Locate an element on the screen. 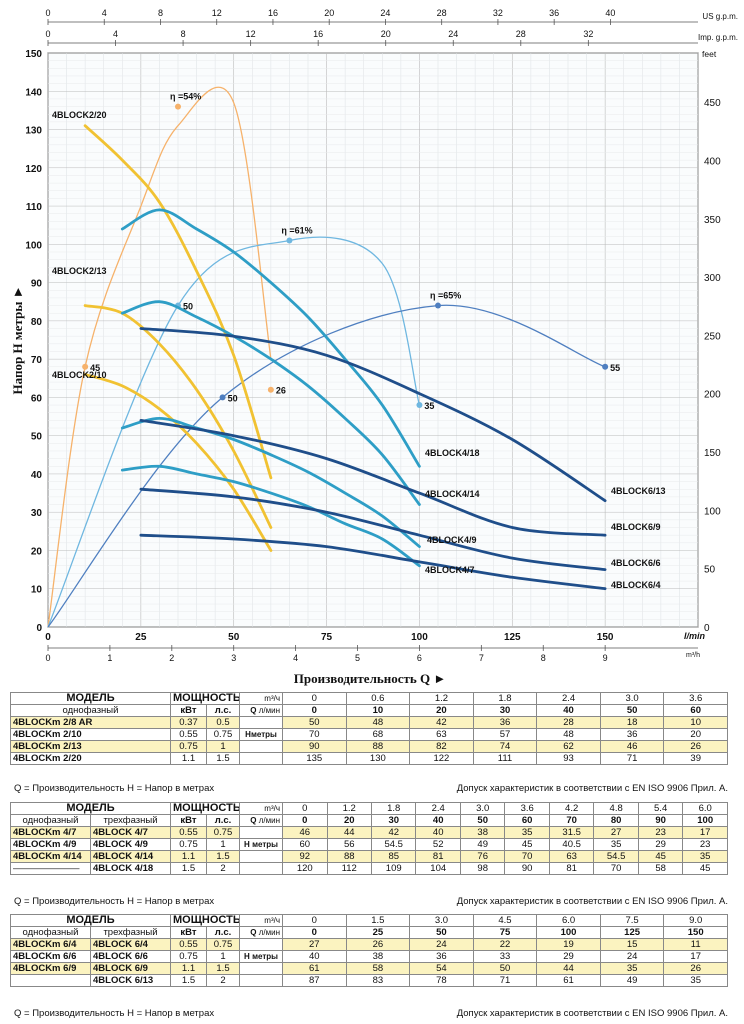  head-value: 62 is located at coordinates (568, 746).